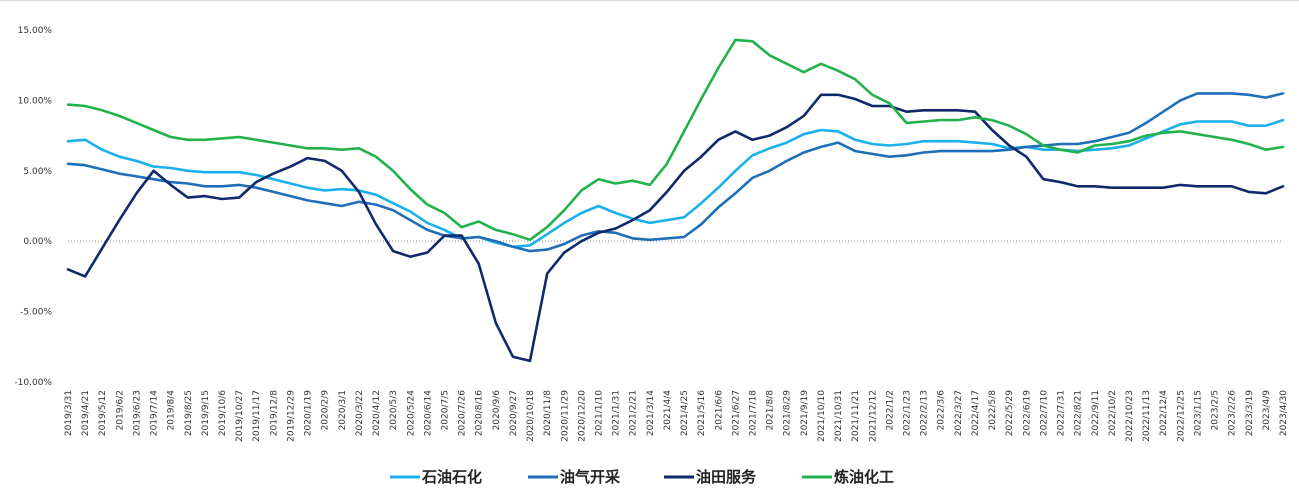 The height and width of the screenshot is (498, 1299). What do you see at coordinates (257, 416) in the screenshot?
I see `x-tick-label: 2019/11/17` at bounding box center [257, 416].